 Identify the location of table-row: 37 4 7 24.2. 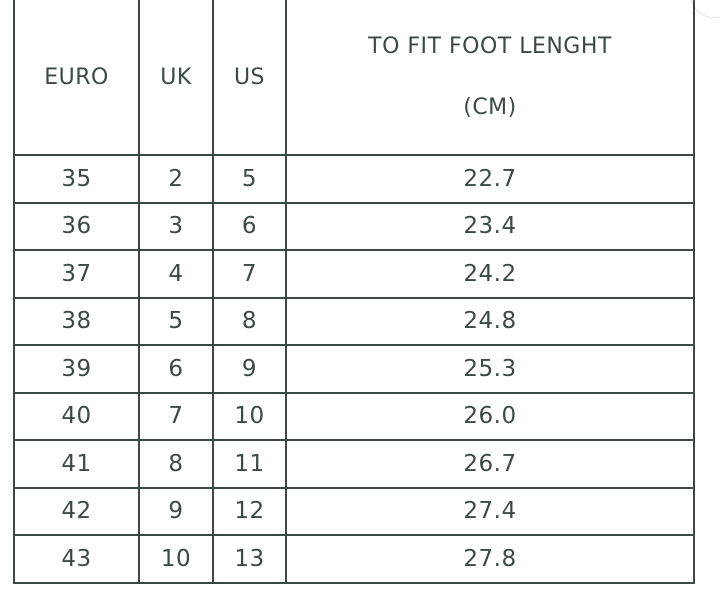
(354, 274).